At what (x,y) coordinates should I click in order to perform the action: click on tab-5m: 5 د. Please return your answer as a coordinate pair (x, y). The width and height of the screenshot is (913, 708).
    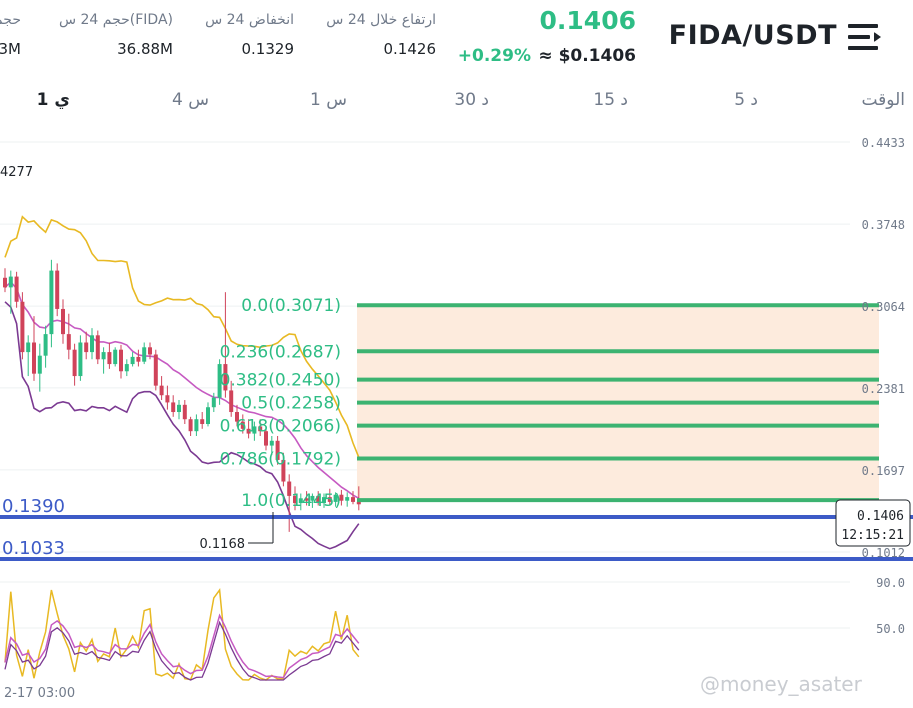
    Looking at the image, I should click on (746, 100).